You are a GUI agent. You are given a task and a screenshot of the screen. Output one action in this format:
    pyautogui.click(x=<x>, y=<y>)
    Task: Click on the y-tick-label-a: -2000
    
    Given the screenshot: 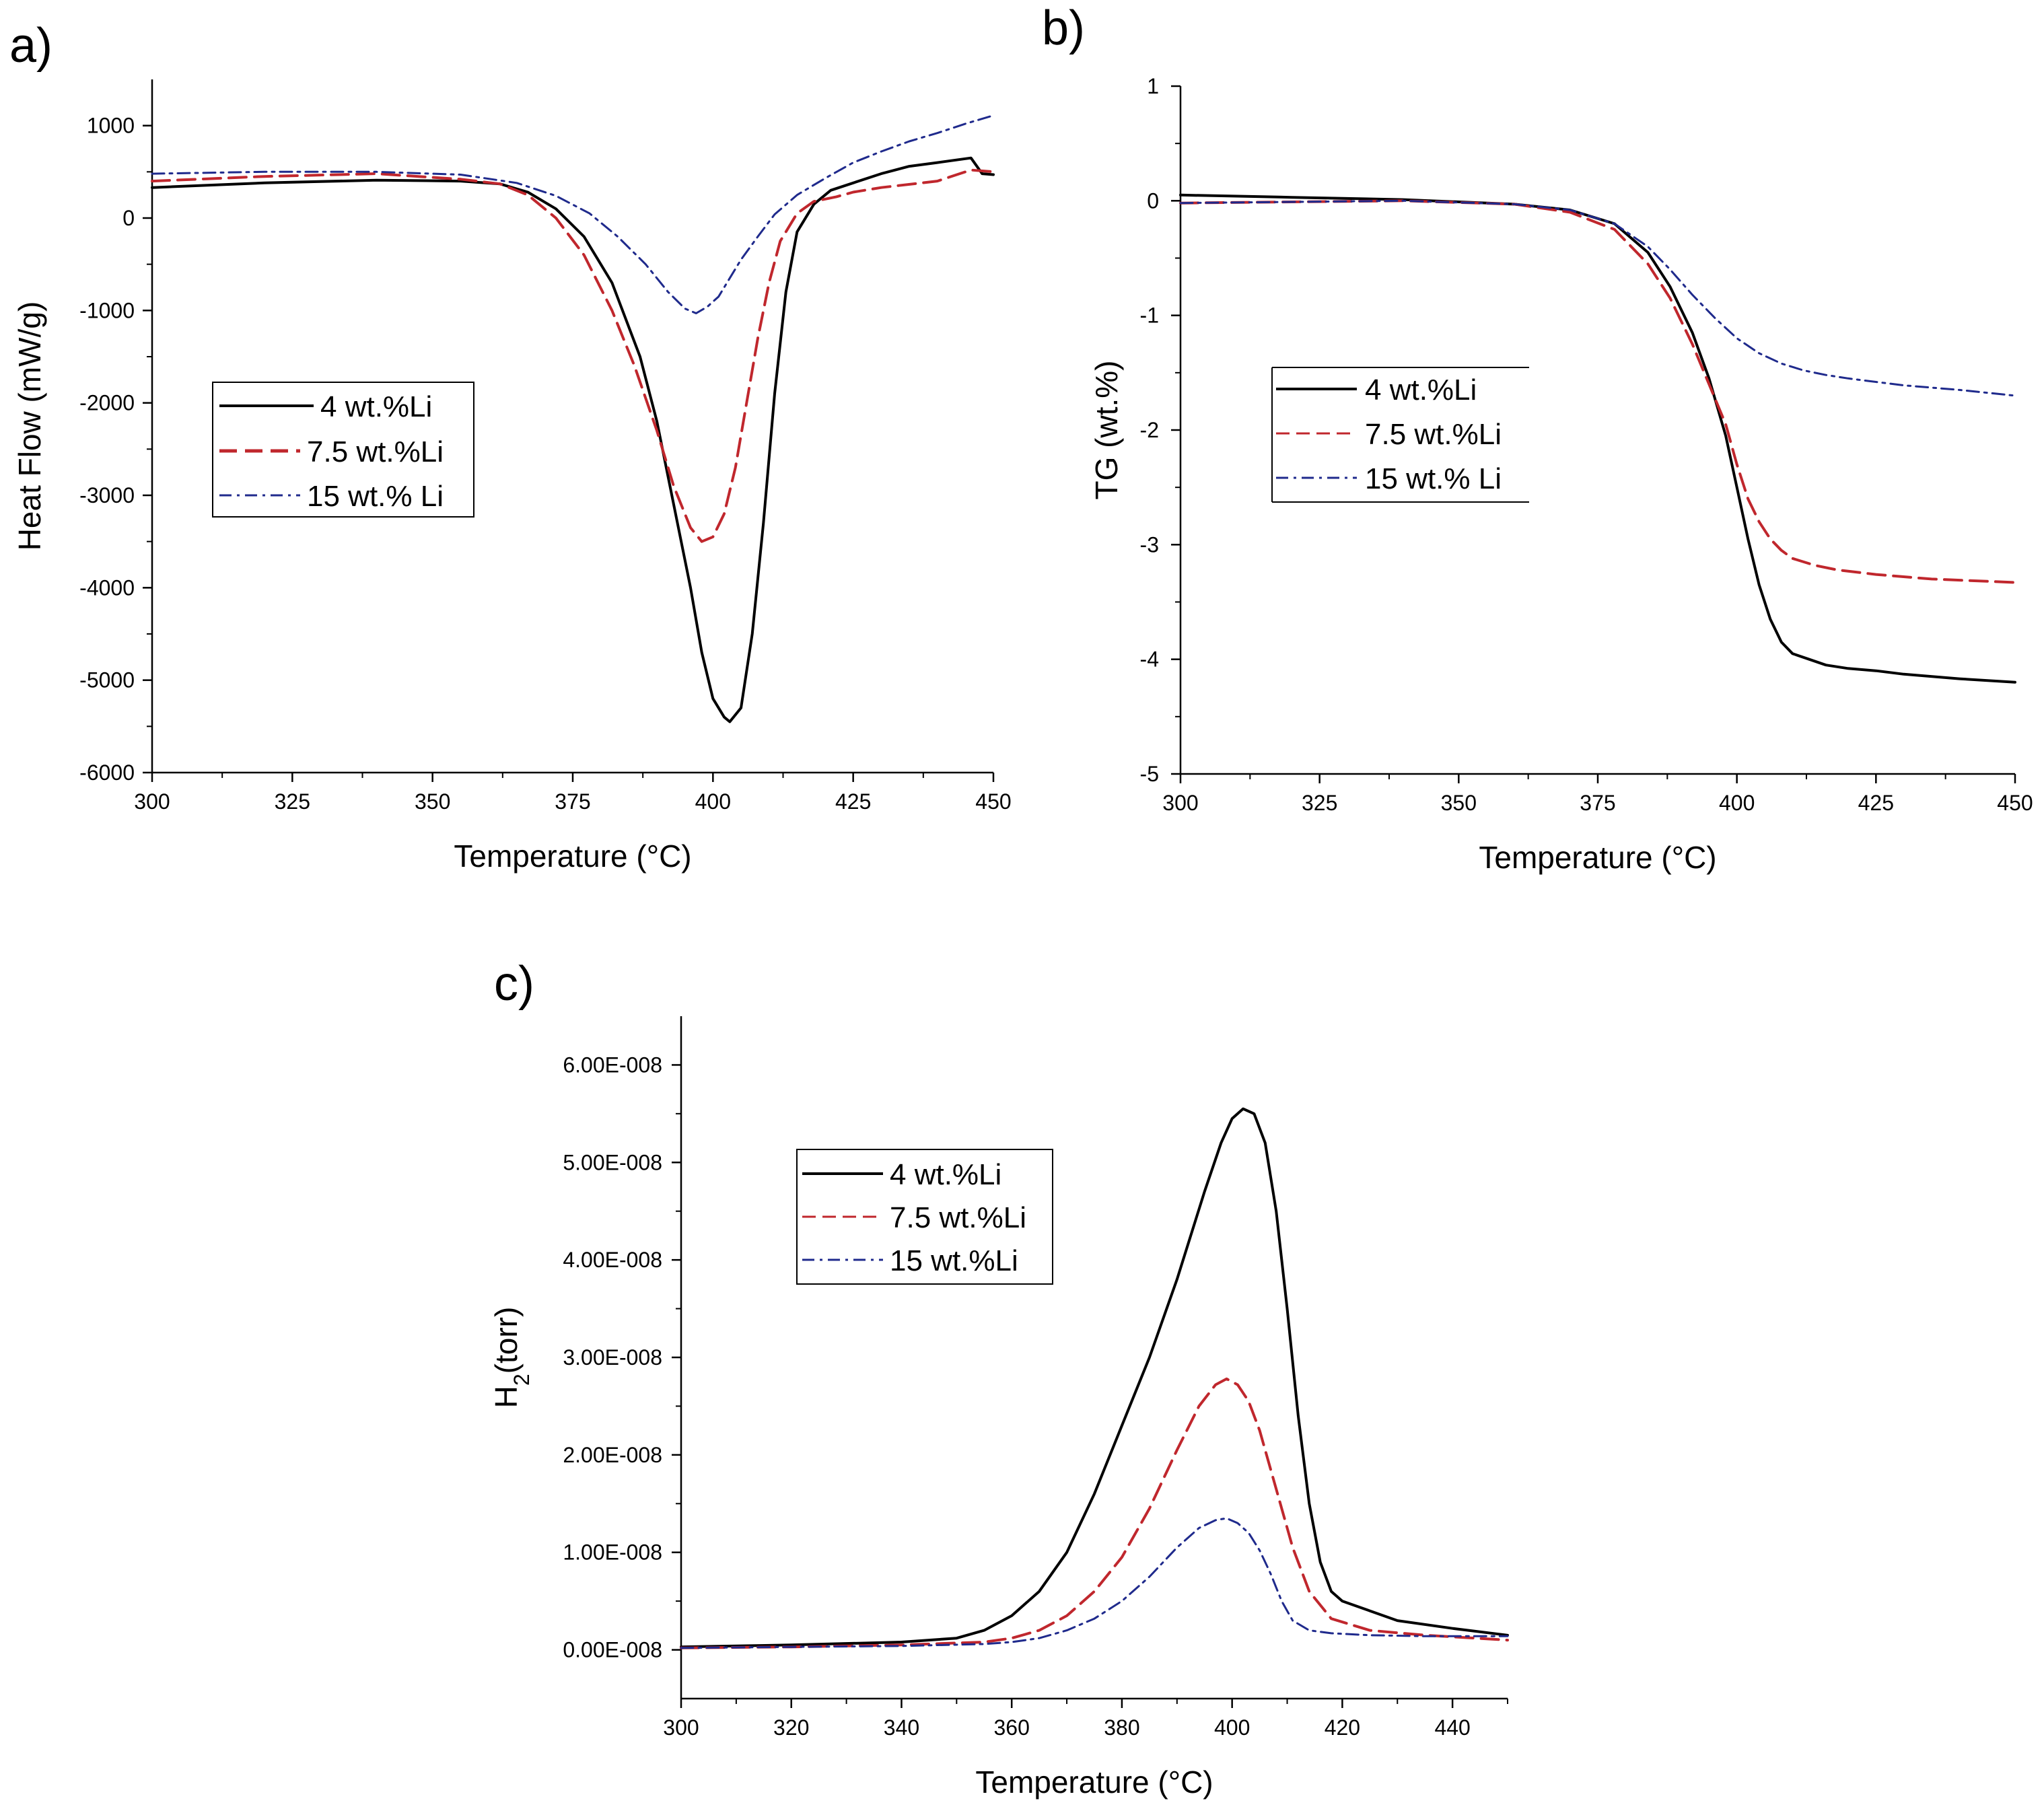 What is the action you would take?
    pyautogui.click(x=107, y=403)
    